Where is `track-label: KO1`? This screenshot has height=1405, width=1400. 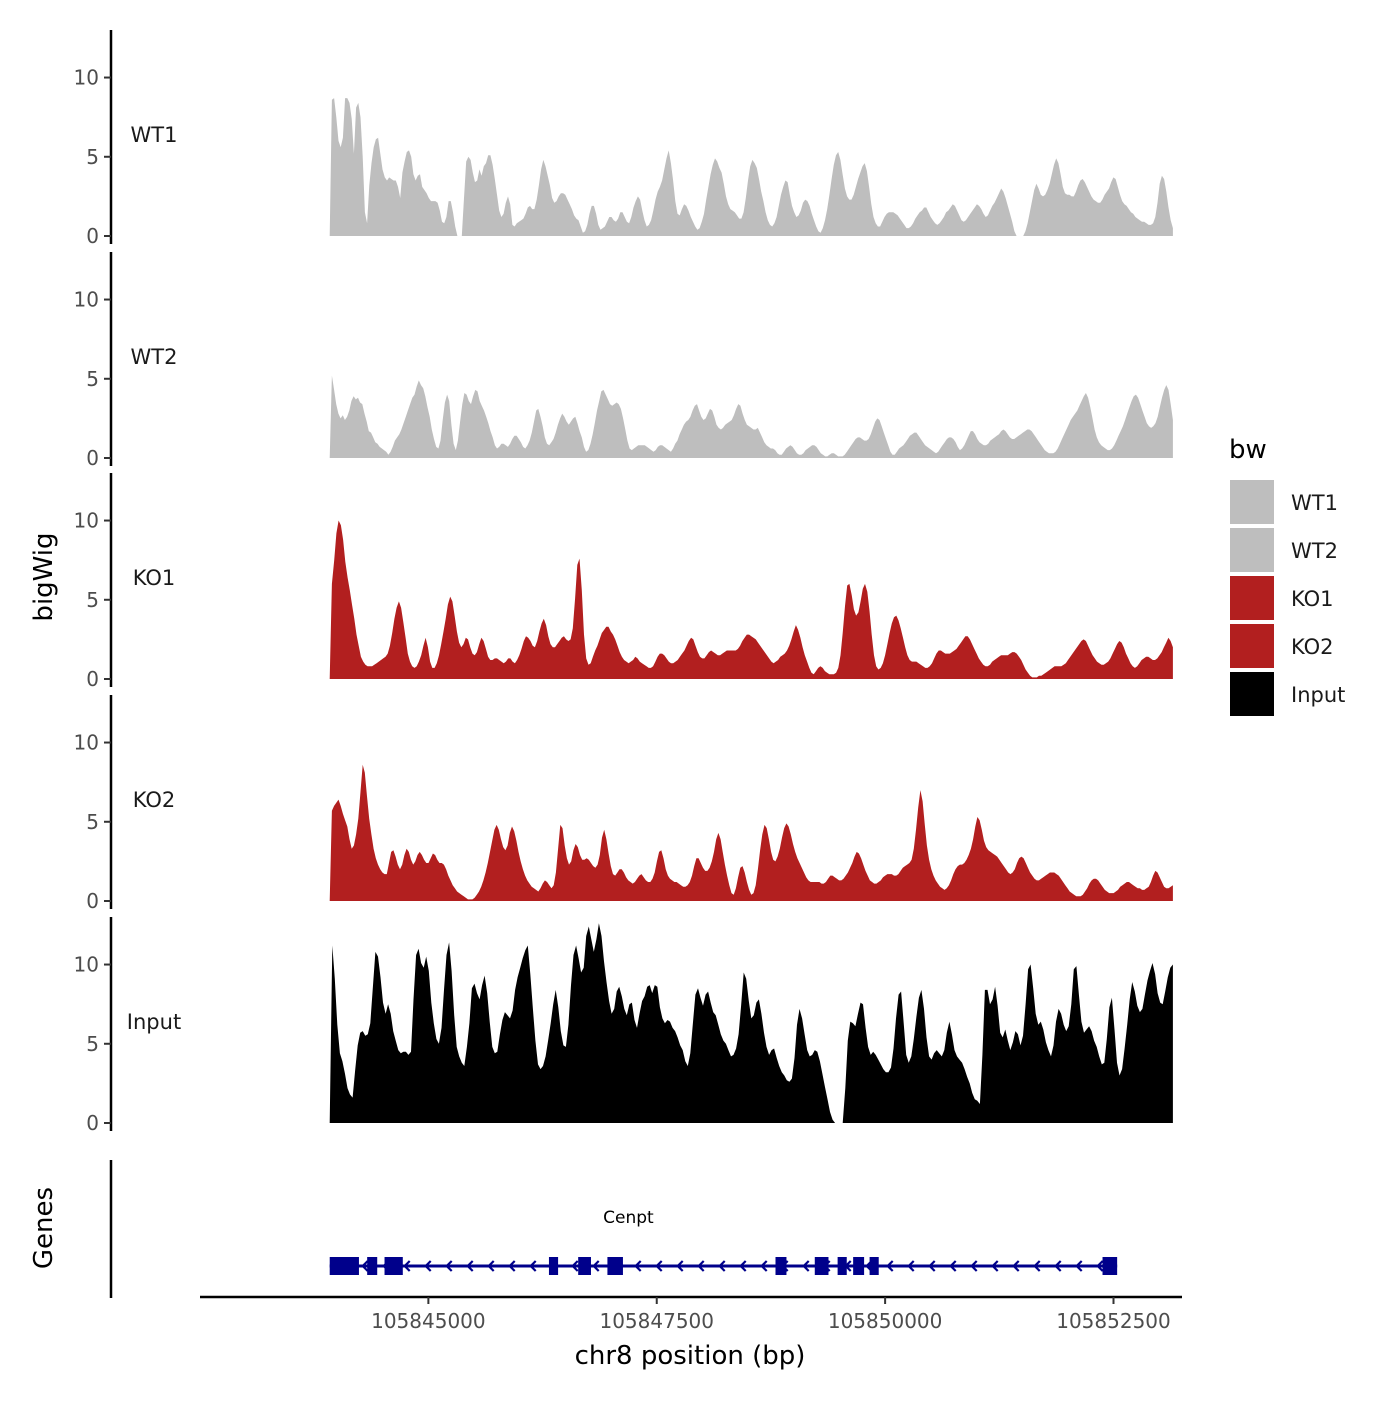
track-label: KO1 is located at coordinates (154, 578).